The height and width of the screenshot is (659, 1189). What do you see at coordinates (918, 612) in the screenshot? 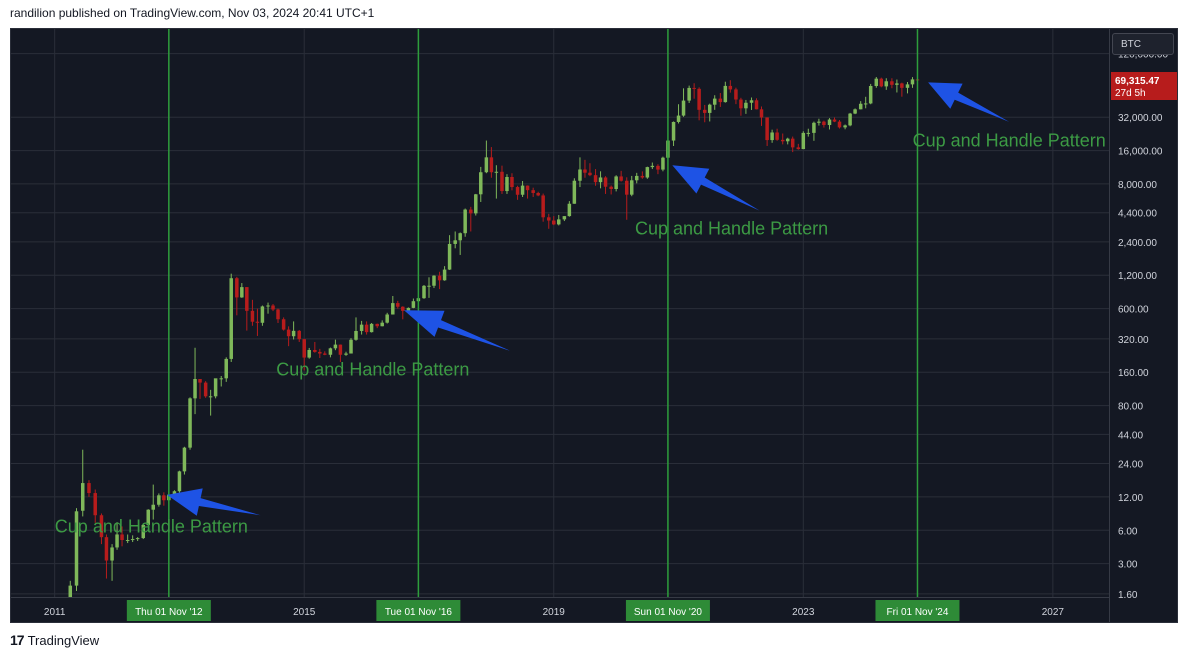
I see `cycle-date-label: Fri 01 Nov '24` at bounding box center [918, 612].